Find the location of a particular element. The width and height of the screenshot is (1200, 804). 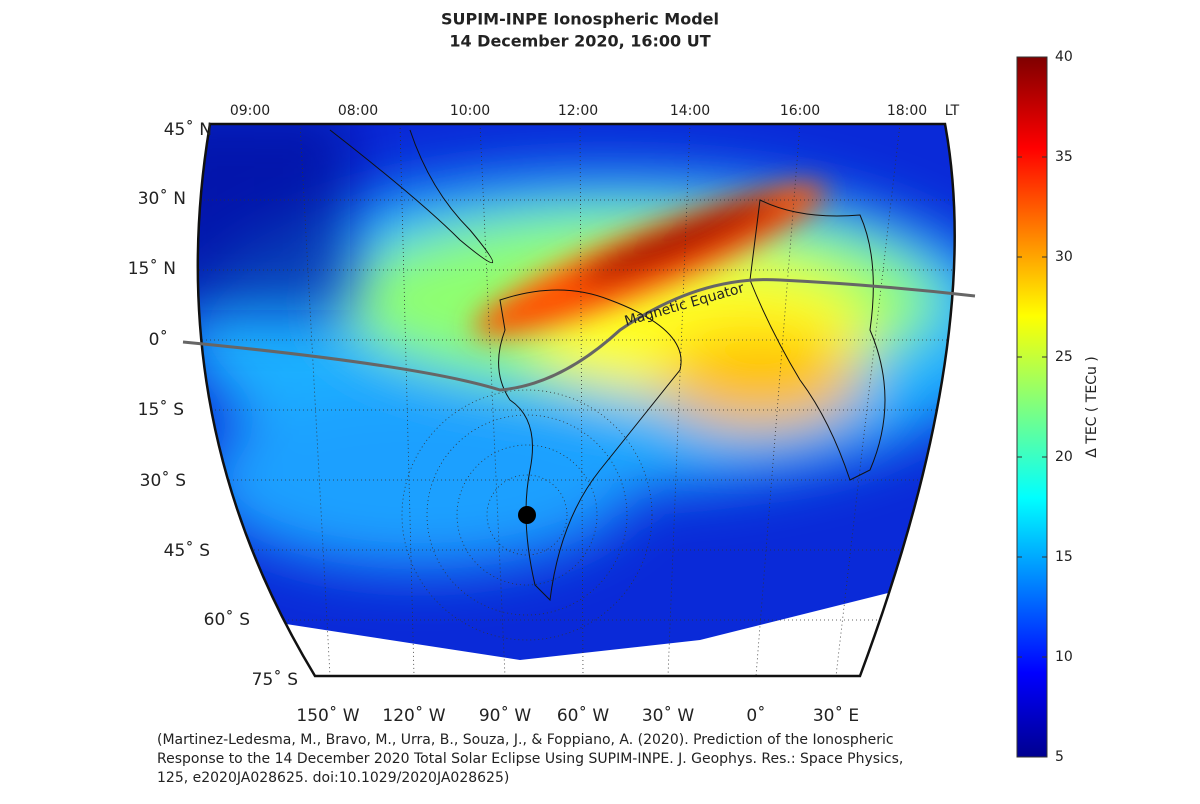

longitude-label: 60˚ W is located at coordinates (583, 715).